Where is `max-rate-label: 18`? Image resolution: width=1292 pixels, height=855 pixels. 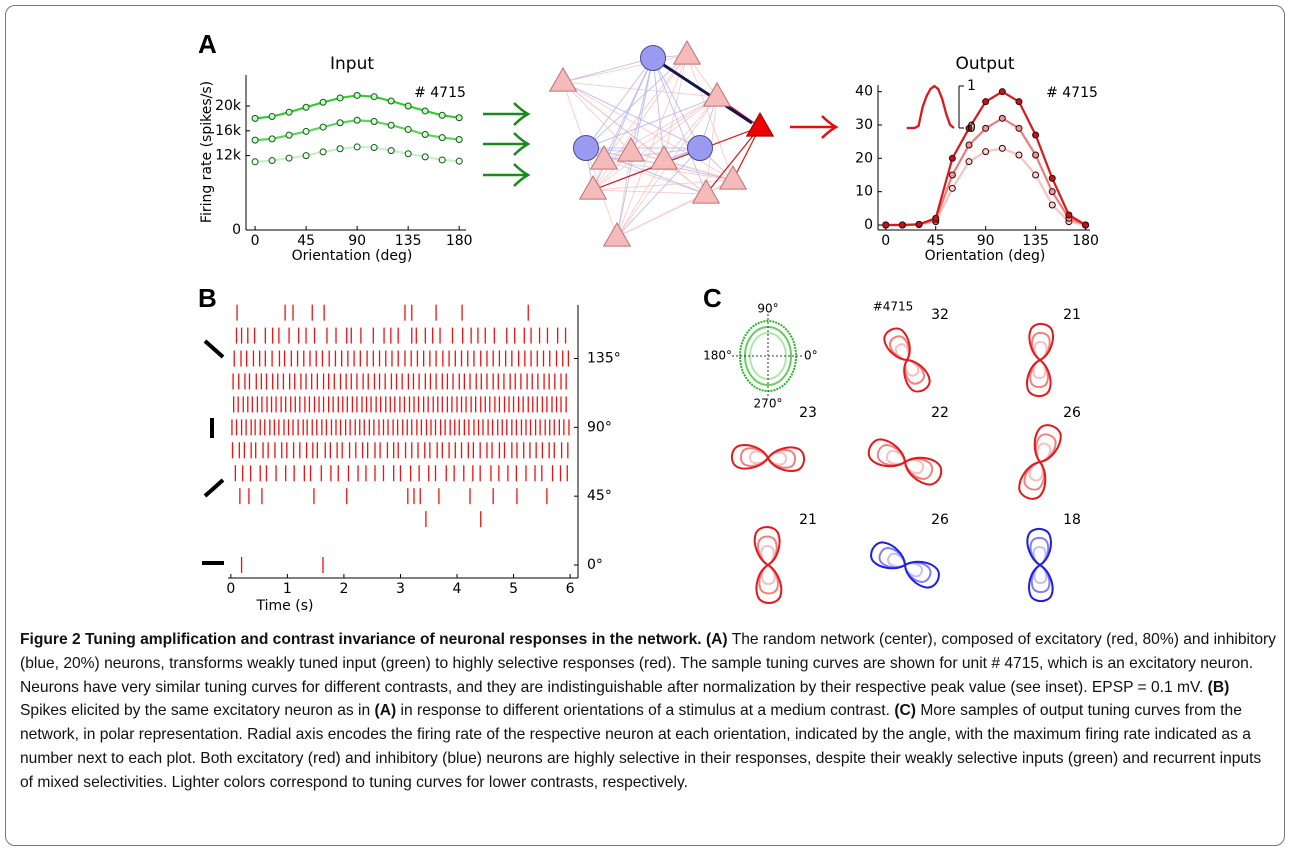 max-rate-label: 18 is located at coordinates (1072, 520).